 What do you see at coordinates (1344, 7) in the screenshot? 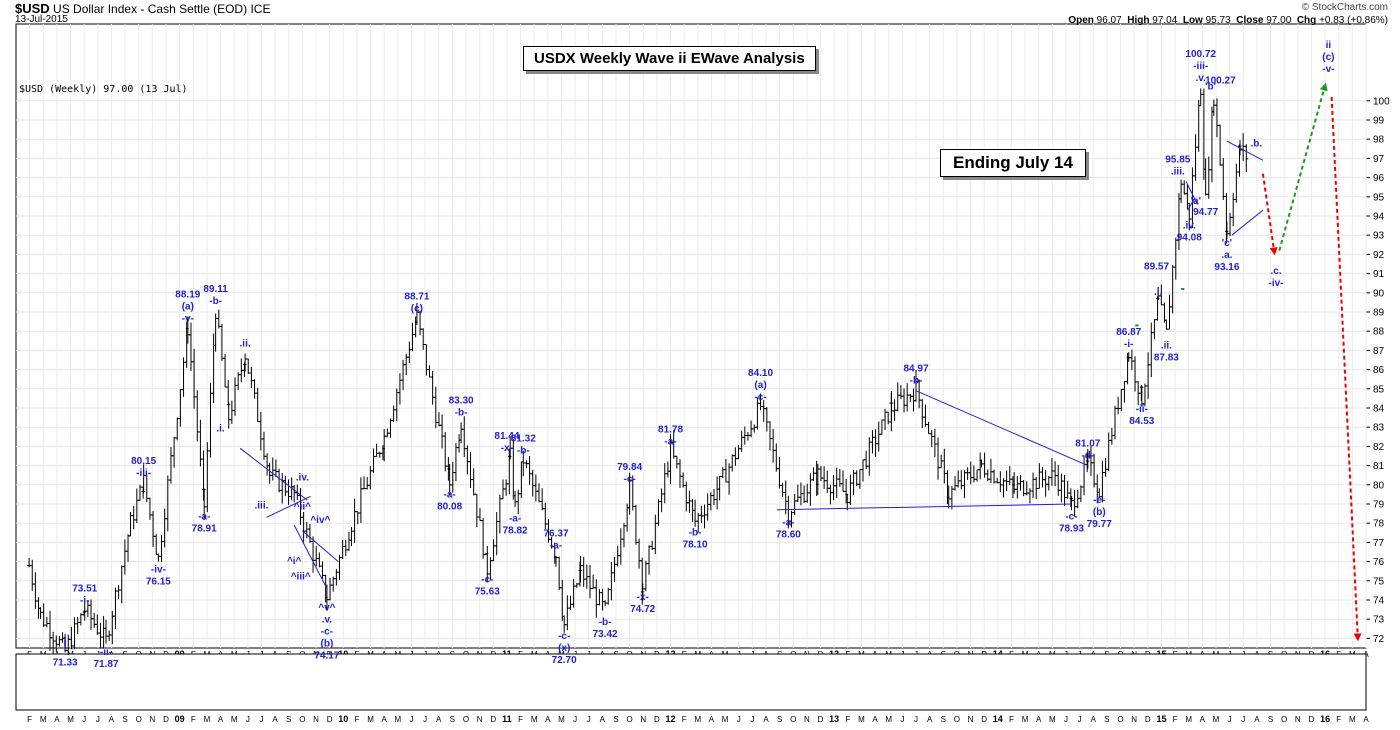
I see `copyright: © StockCharts.com` at bounding box center [1344, 7].